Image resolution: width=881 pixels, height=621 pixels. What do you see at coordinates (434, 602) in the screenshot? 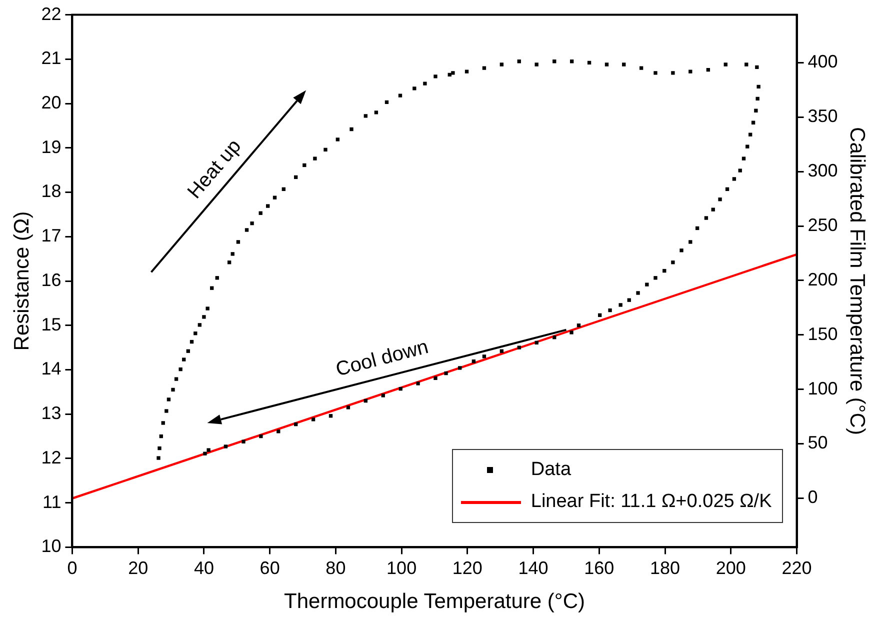
I see `x-axis-title: Thermocouple Temperature (°C)` at bounding box center [434, 602].